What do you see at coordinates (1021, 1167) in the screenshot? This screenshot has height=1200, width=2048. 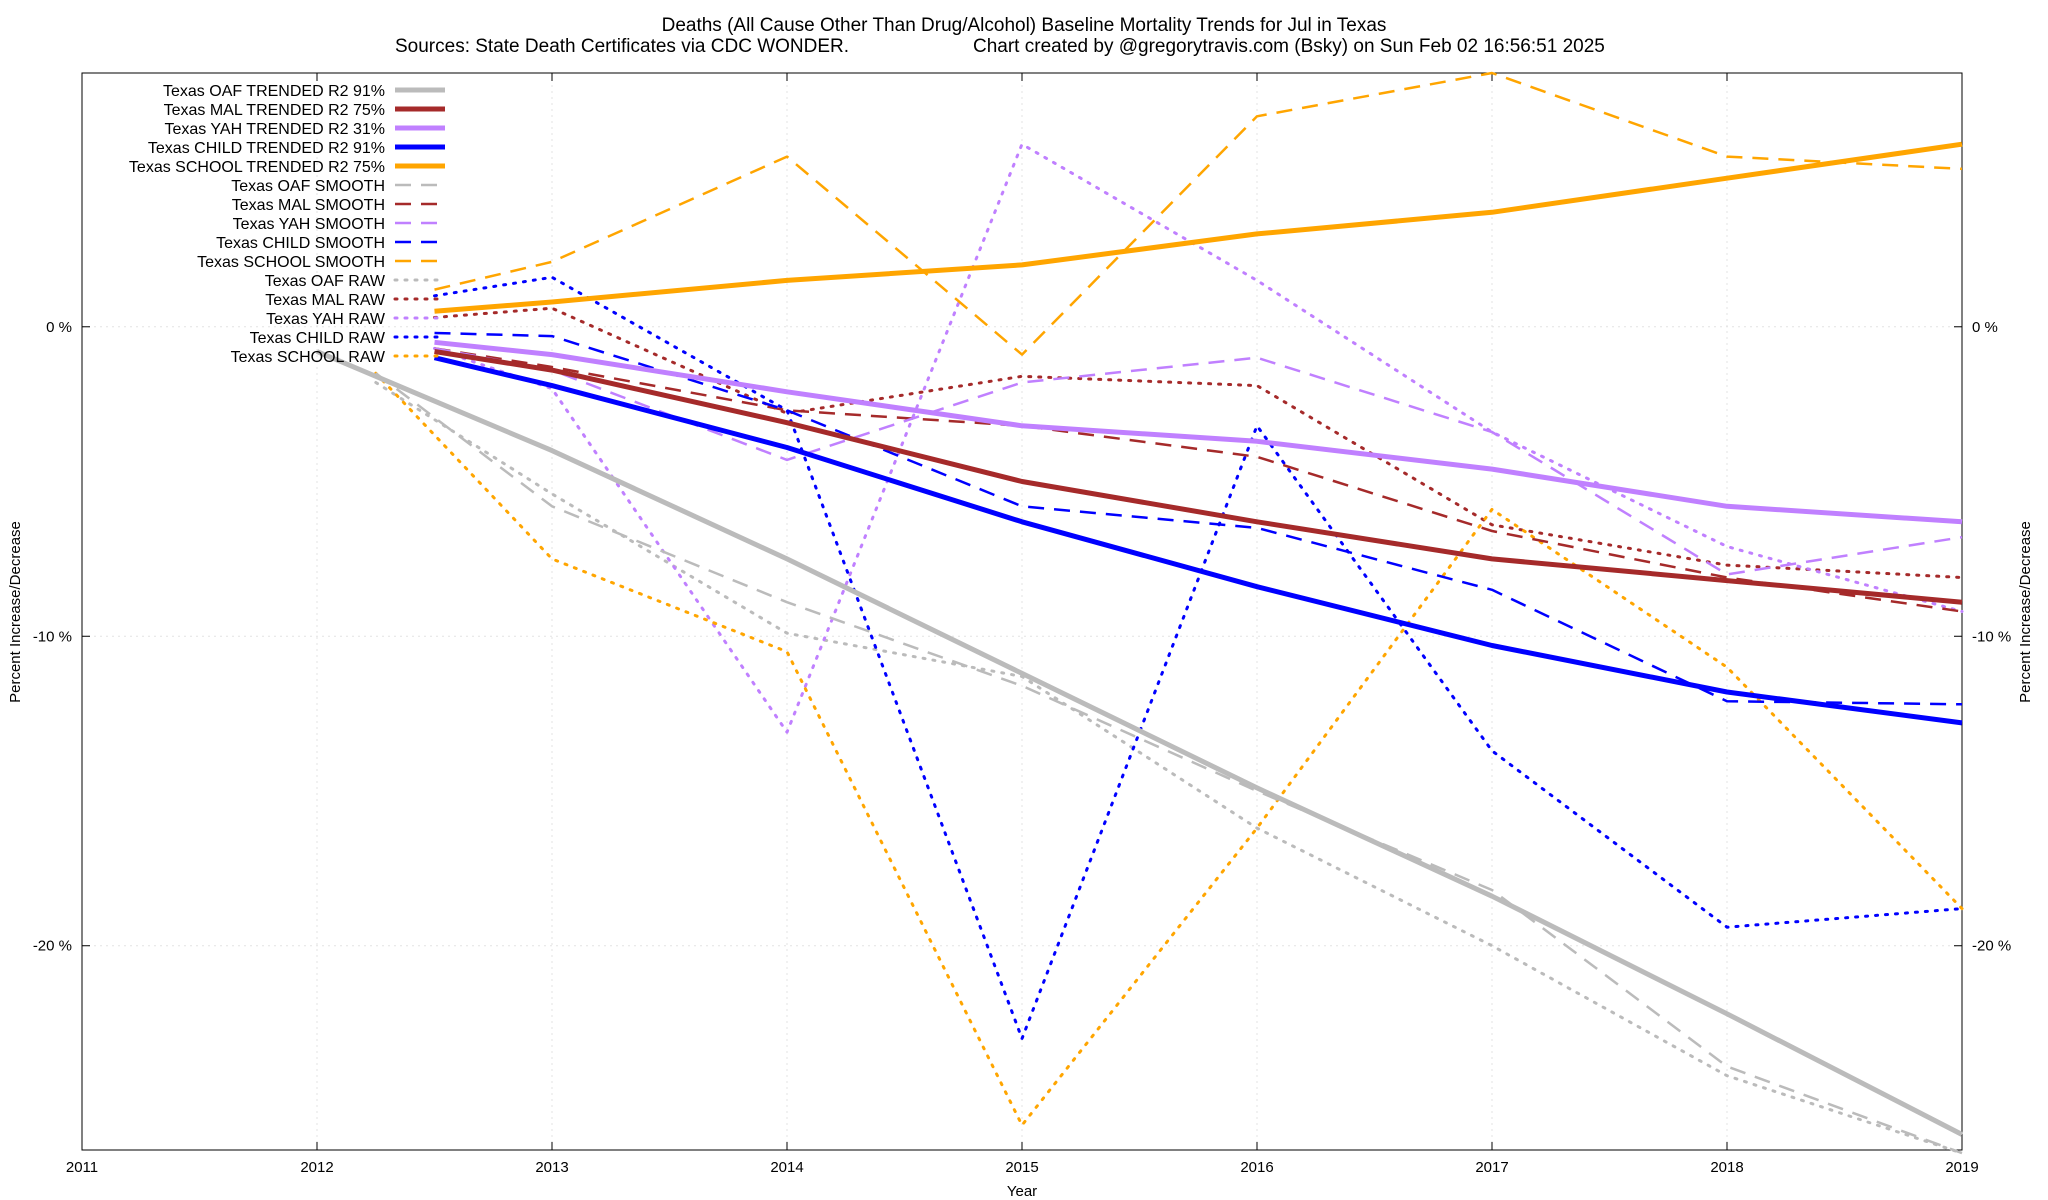 I see `x-tick-label: 2015` at bounding box center [1021, 1167].